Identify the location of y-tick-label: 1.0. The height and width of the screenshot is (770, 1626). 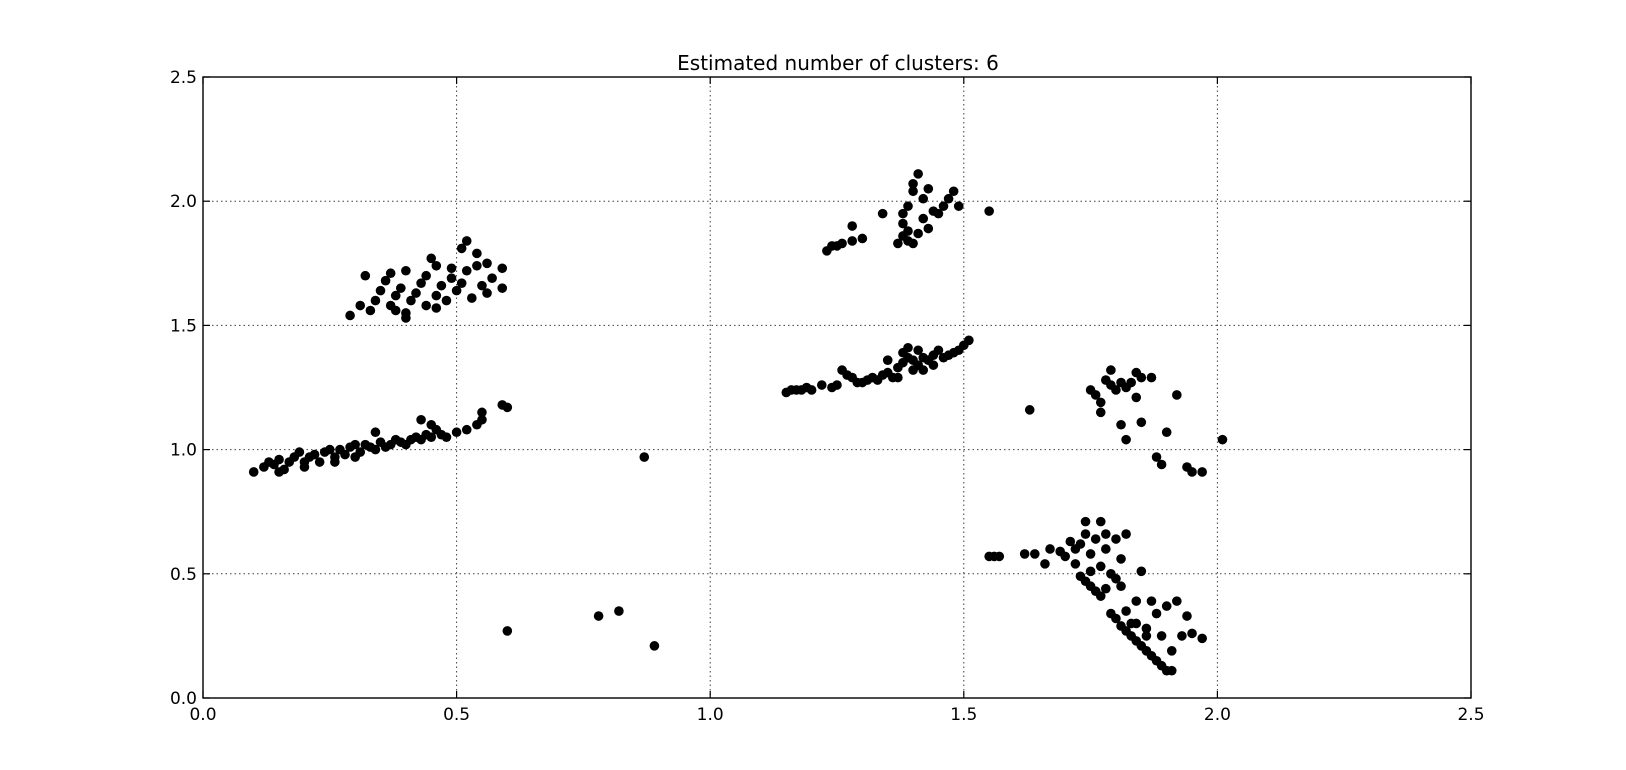
(183, 451).